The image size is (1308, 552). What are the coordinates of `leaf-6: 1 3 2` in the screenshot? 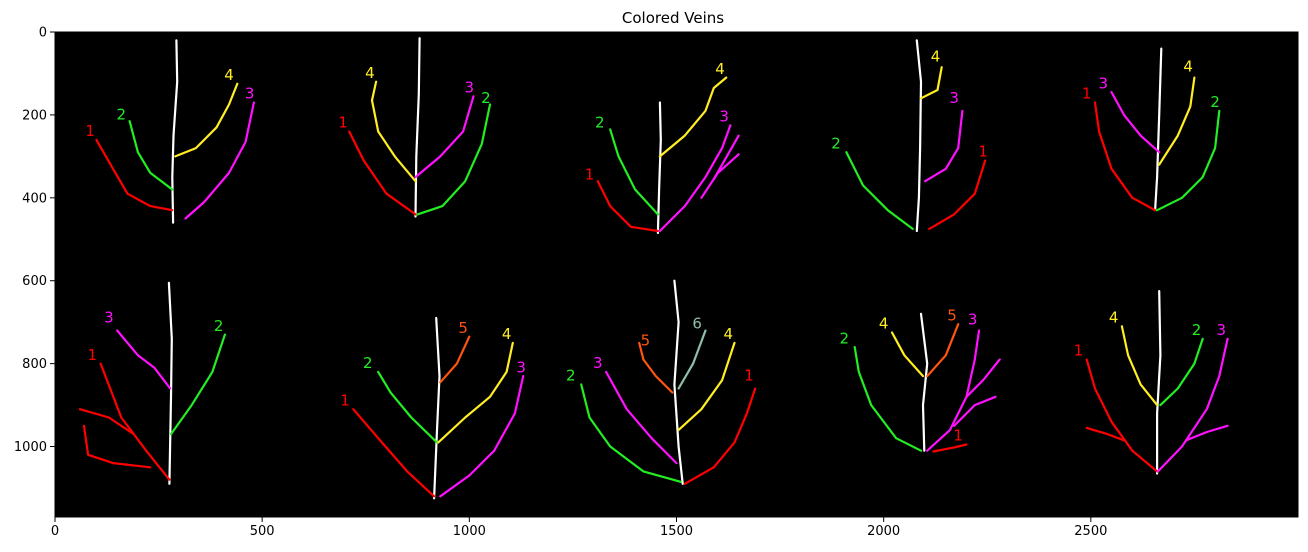 It's located at (152, 383).